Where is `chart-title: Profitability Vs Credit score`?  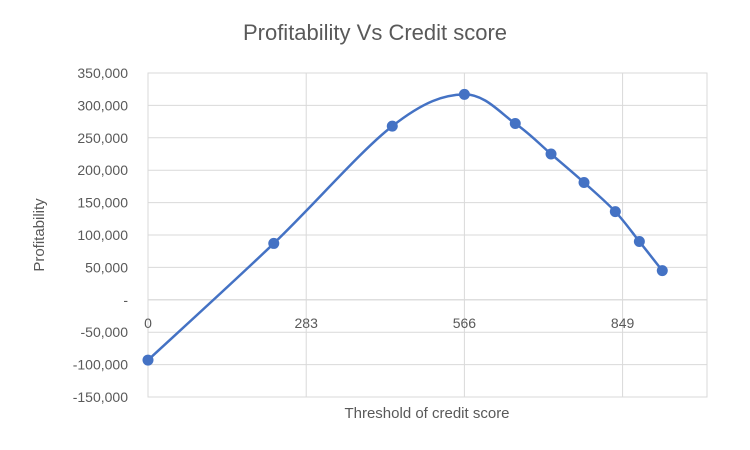
chart-title: Profitability Vs Credit score is located at coordinates (375, 32).